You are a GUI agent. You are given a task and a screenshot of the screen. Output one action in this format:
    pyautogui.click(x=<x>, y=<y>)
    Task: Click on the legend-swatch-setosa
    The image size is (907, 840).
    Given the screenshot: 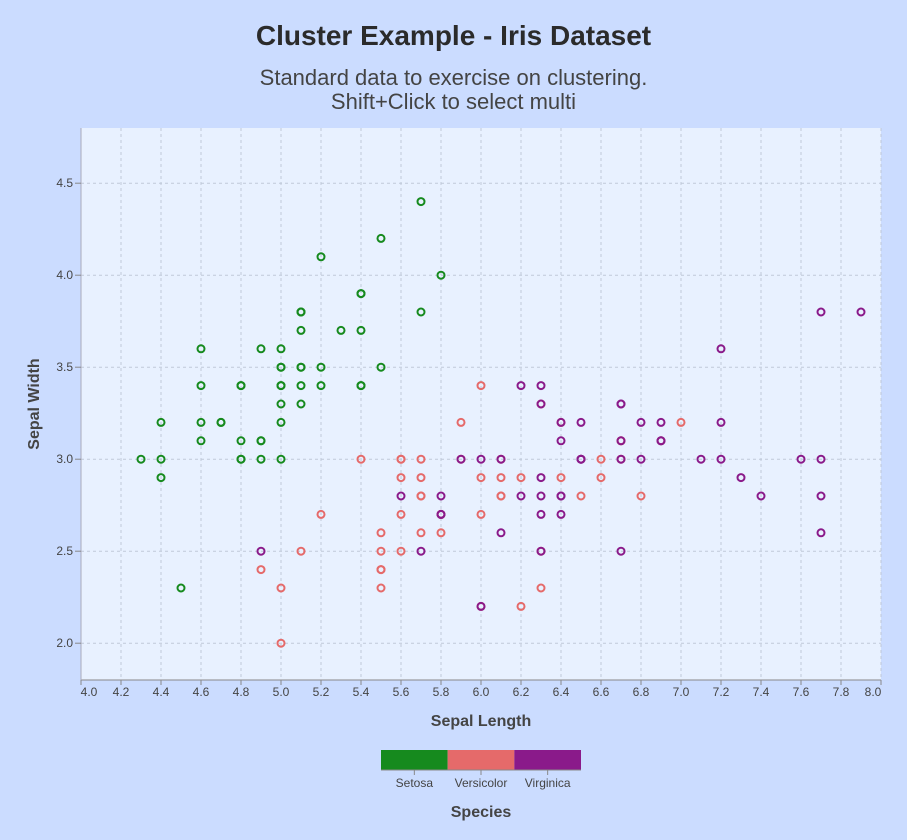 What is the action you would take?
    pyautogui.click(x=414, y=760)
    